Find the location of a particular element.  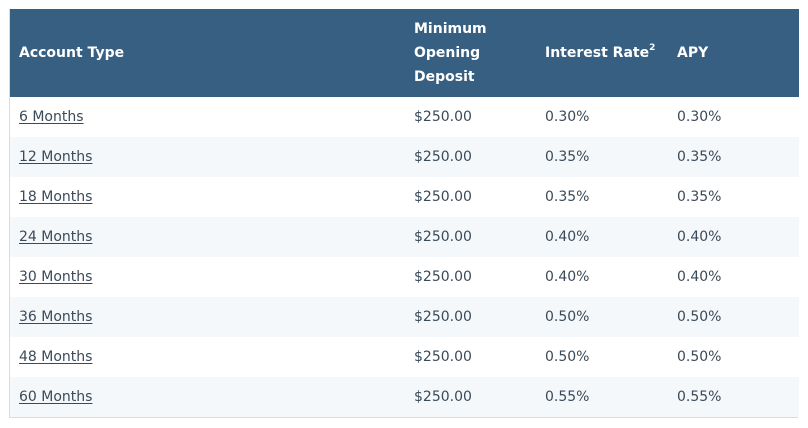

header-account-type-label: Account Type is located at coordinates (72, 53).